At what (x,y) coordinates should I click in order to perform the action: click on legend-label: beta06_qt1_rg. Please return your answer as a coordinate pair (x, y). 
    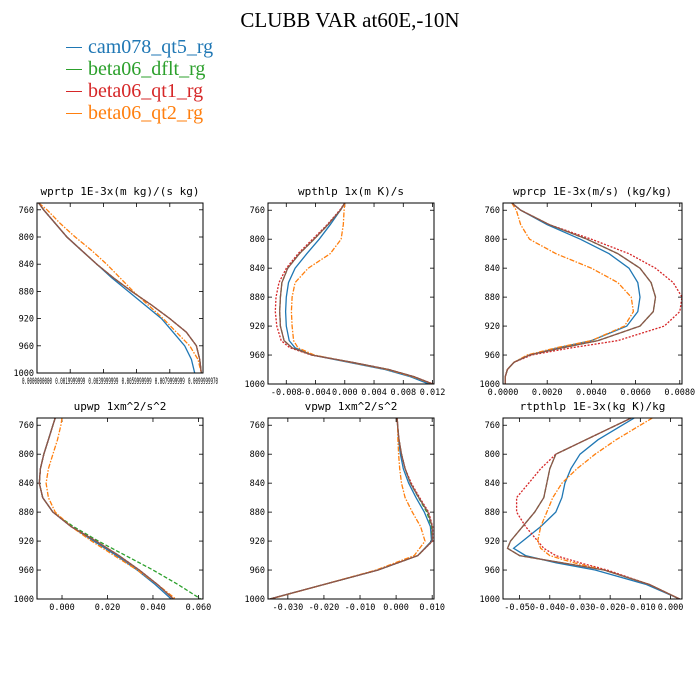
    Looking at the image, I should click on (146, 91).